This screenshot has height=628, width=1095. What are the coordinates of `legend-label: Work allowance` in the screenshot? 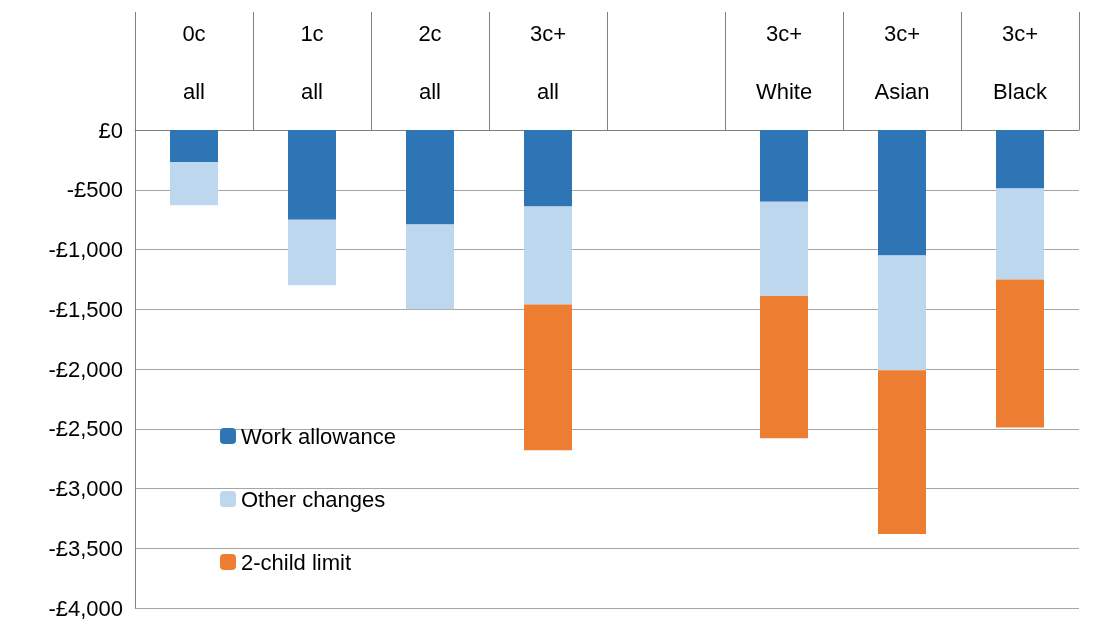 It's located at (318, 436).